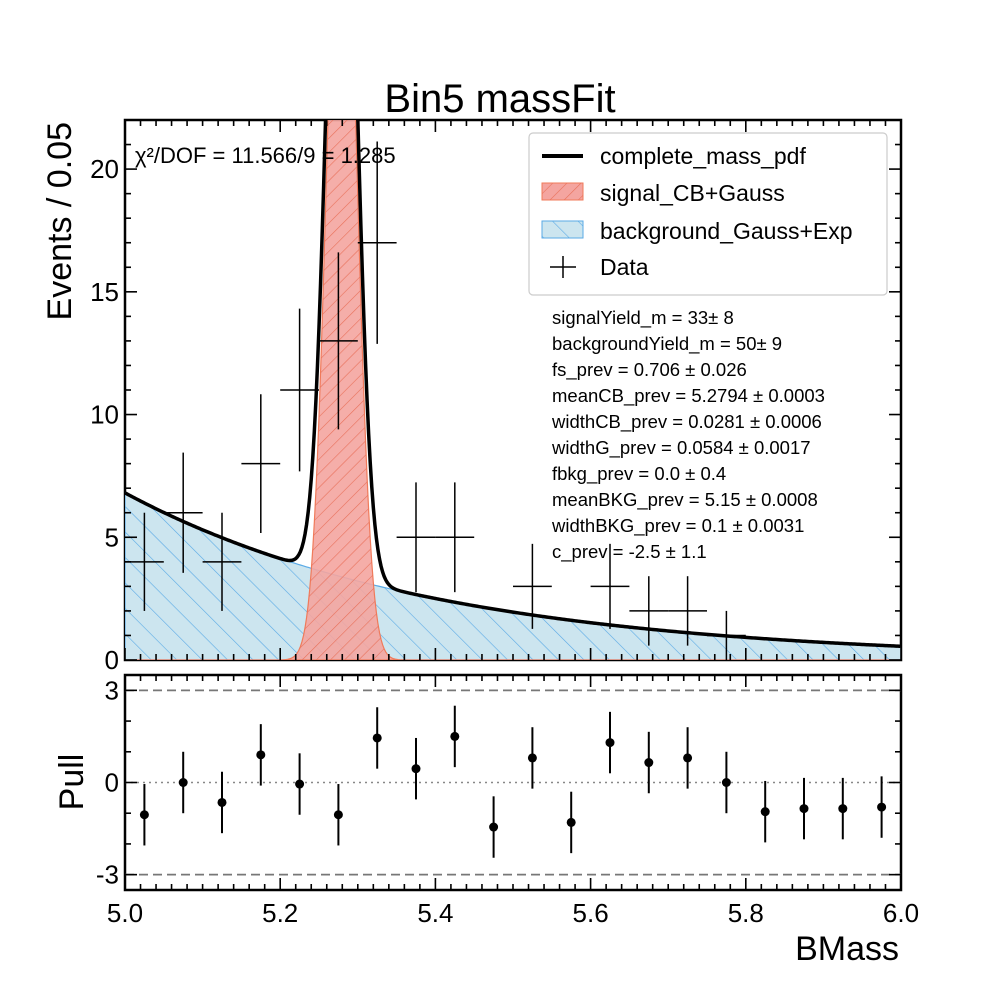  What do you see at coordinates (639, 474) in the screenshot?
I see `fit-param-6: fbkg_prev = 0.0 ± 0.4` at bounding box center [639, 474].